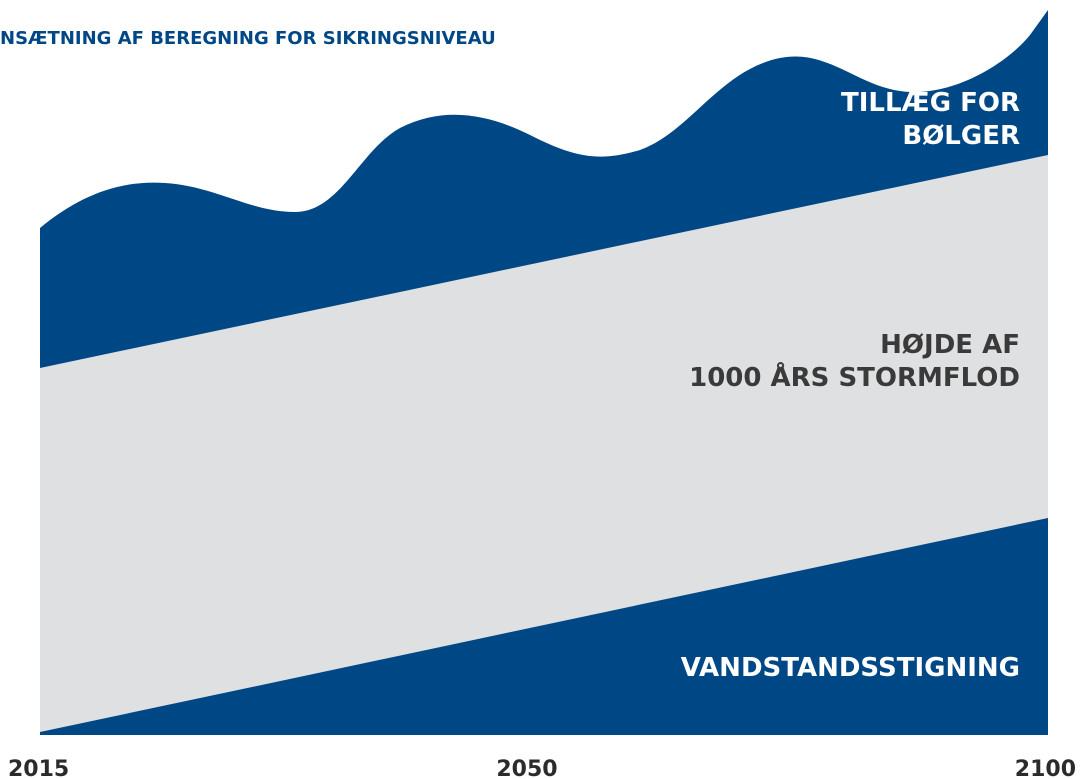 The height and width of the screenshot is (779, 1080). Describe the element at coordinates (248, 38) in the screenshot. I see `title: NSÆTNING AF BEREGNING FOR SIKRINGSNIVEAU` at that location.